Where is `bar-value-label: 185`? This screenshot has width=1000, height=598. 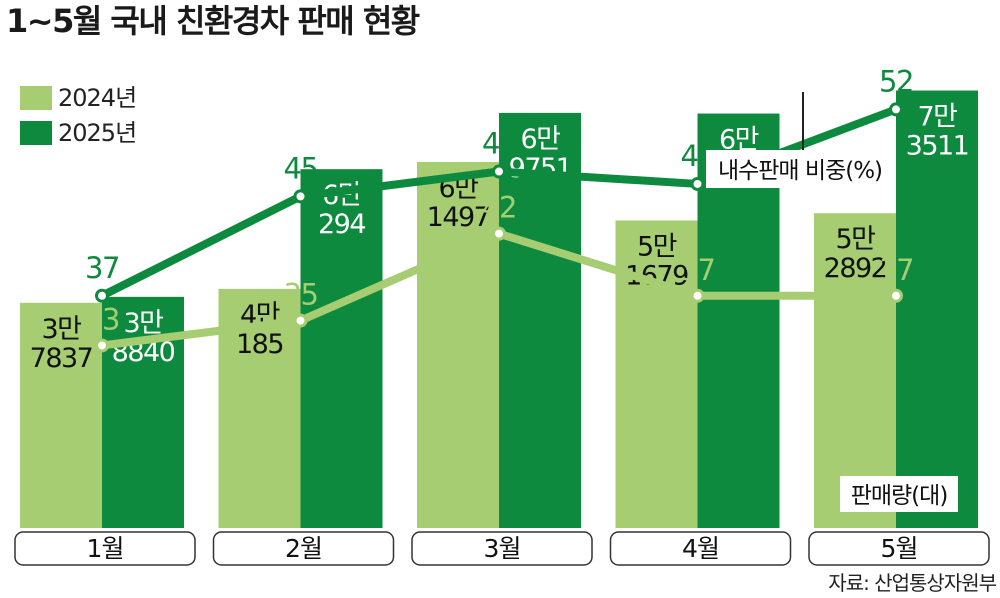 bar-value-label: 185 is located at coordinates (259, 344).